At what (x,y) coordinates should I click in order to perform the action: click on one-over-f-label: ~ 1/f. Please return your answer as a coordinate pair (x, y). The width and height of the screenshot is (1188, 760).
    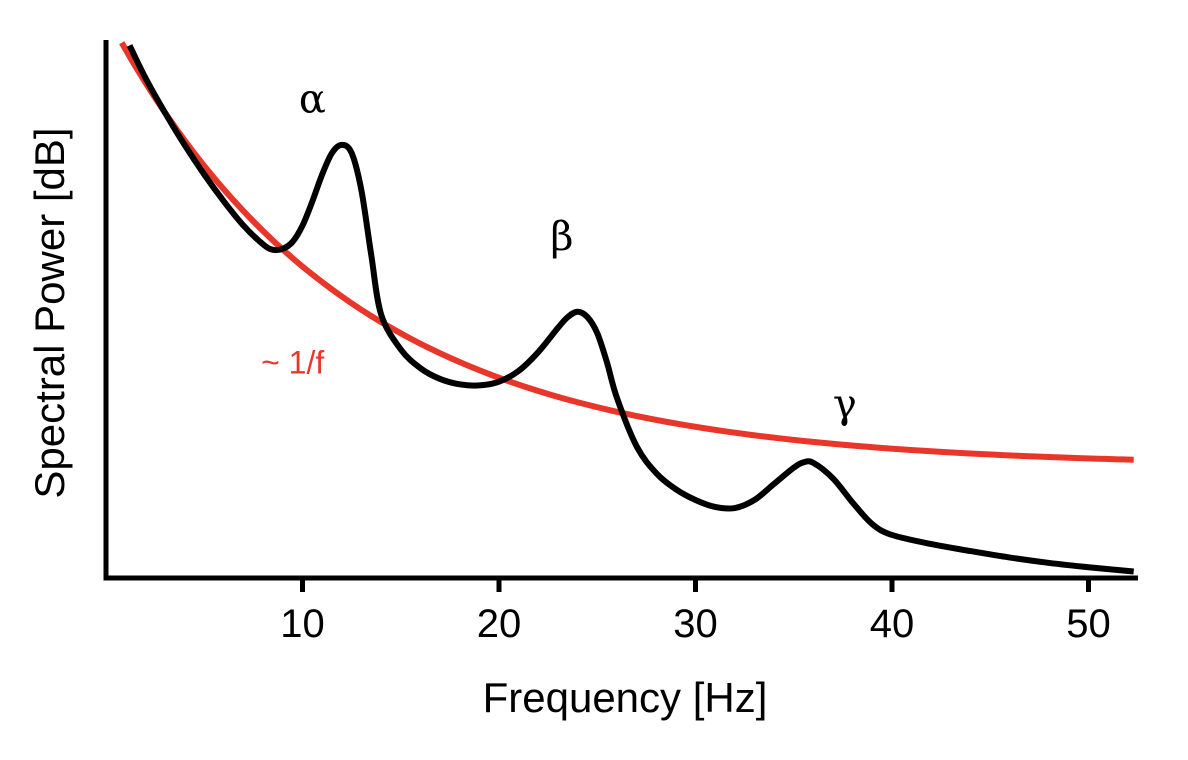
    Looking at the image, I should click on (292, 363).